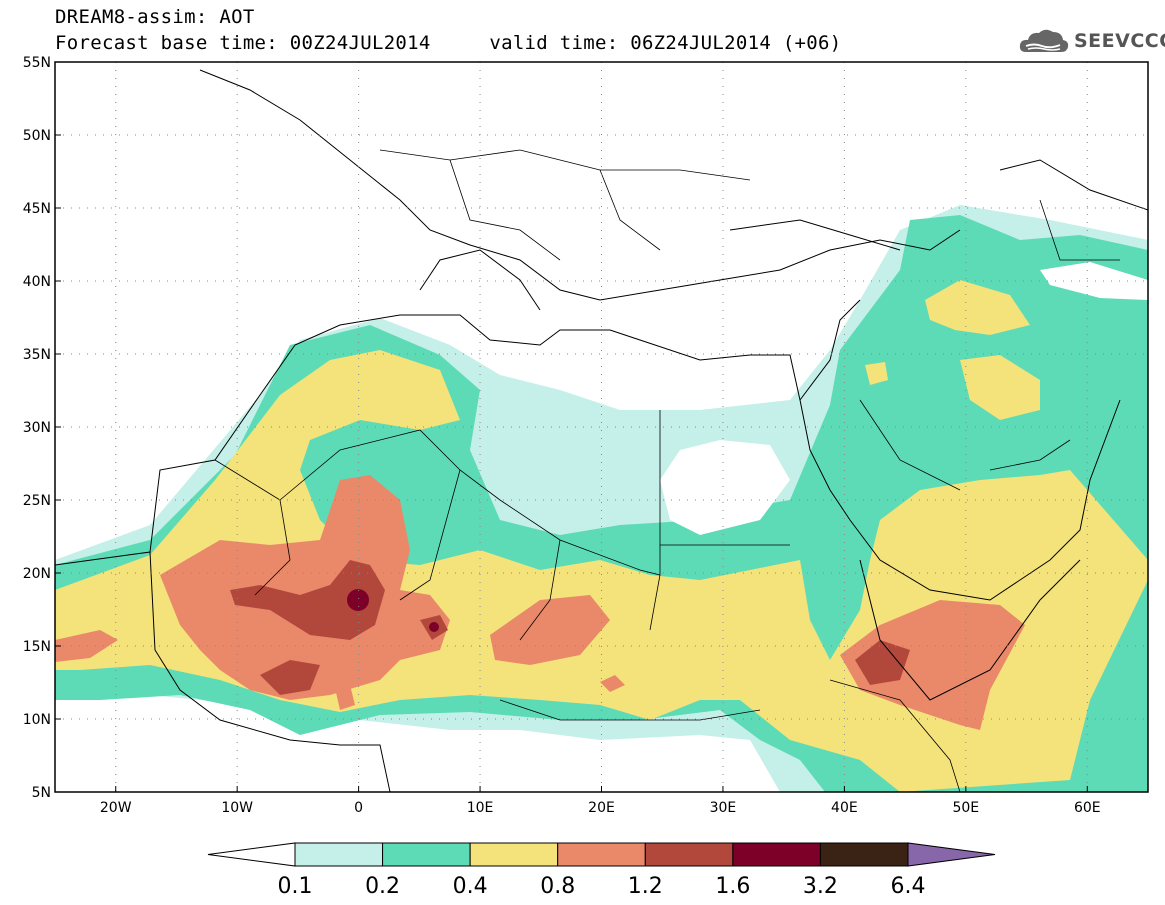 The image size is (1165, 905). What do you see at coordinates (37, 355) in the screenshot?
I see `lat-tick-label: 35N` at bounding box center [37, 355].